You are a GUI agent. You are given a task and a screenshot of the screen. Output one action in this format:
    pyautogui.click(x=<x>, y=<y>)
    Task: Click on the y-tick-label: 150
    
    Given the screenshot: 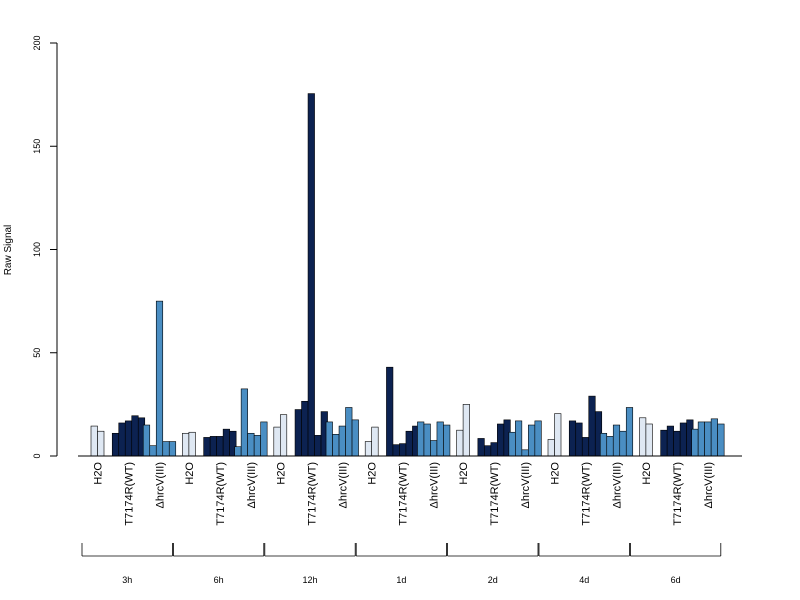 What is the action you would take?
    pyautogui.click(x=37, y=146)
    